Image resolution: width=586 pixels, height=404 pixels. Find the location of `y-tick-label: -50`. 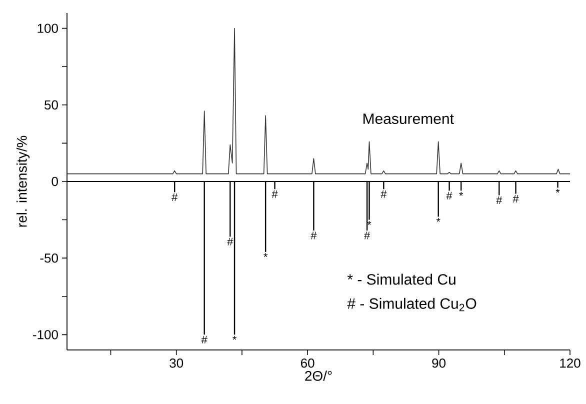

y-tick-label: -50 is located at coordinates (49, 258).